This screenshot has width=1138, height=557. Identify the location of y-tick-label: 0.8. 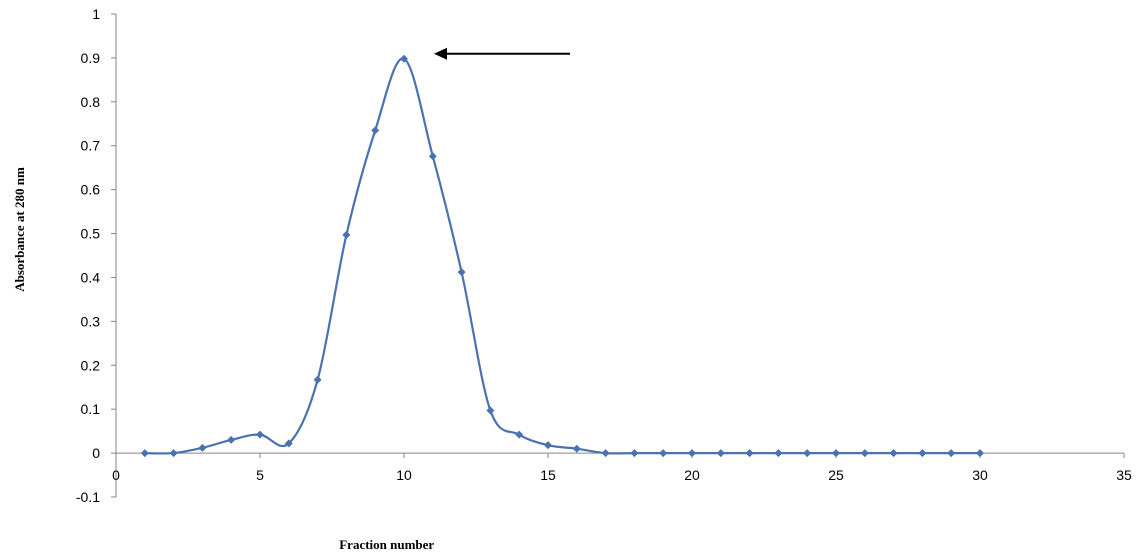
(91, 102).